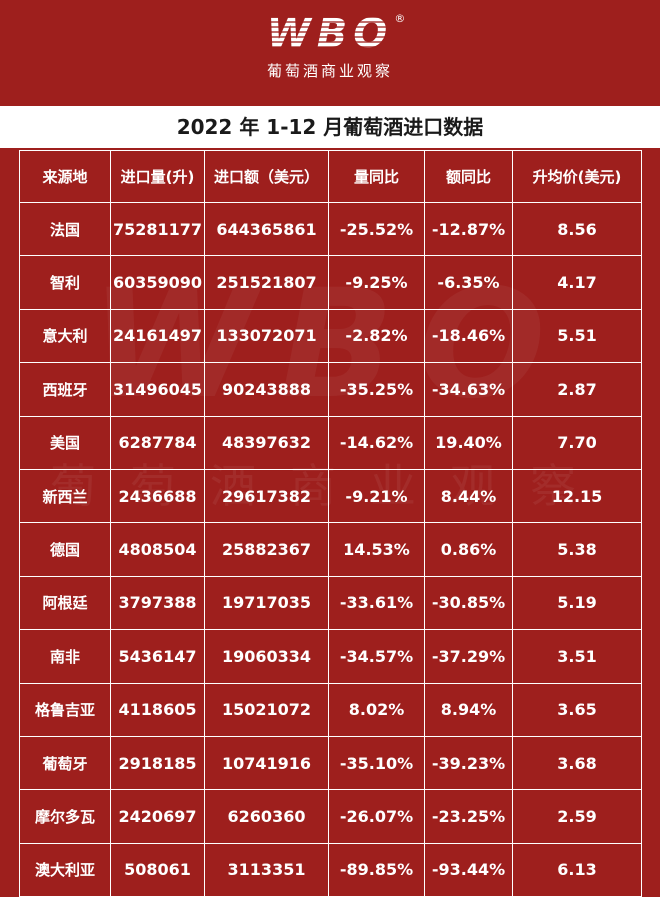 The height and width of the screenshot is (897, 660). I want to click on cell-volume-yoy: -9.21%, so click(376, 496).